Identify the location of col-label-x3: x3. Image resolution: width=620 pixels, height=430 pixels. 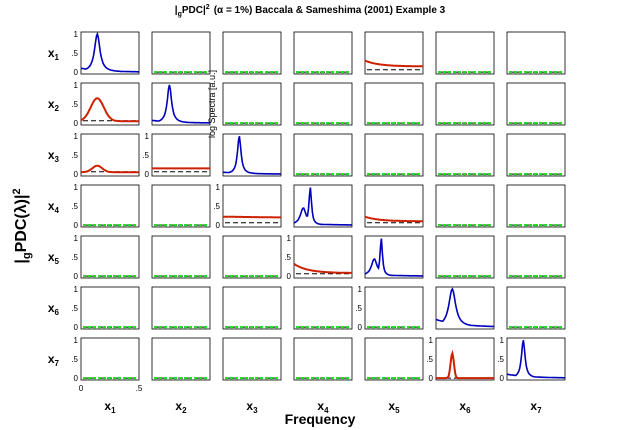
(252, 407).